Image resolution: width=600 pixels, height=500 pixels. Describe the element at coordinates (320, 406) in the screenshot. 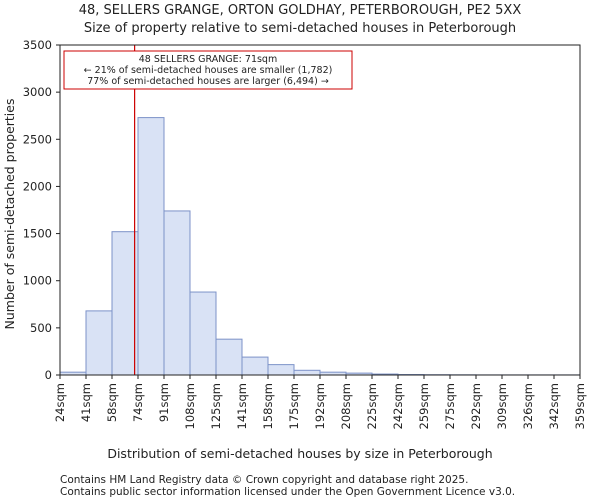

I see `x-tick-label: 192sqm` at that location.